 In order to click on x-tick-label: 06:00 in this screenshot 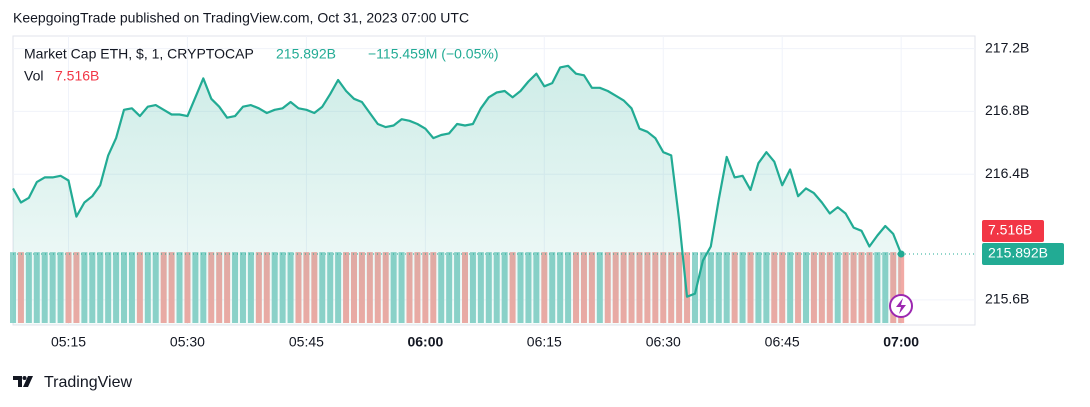, I will do `click(425, 342)`.